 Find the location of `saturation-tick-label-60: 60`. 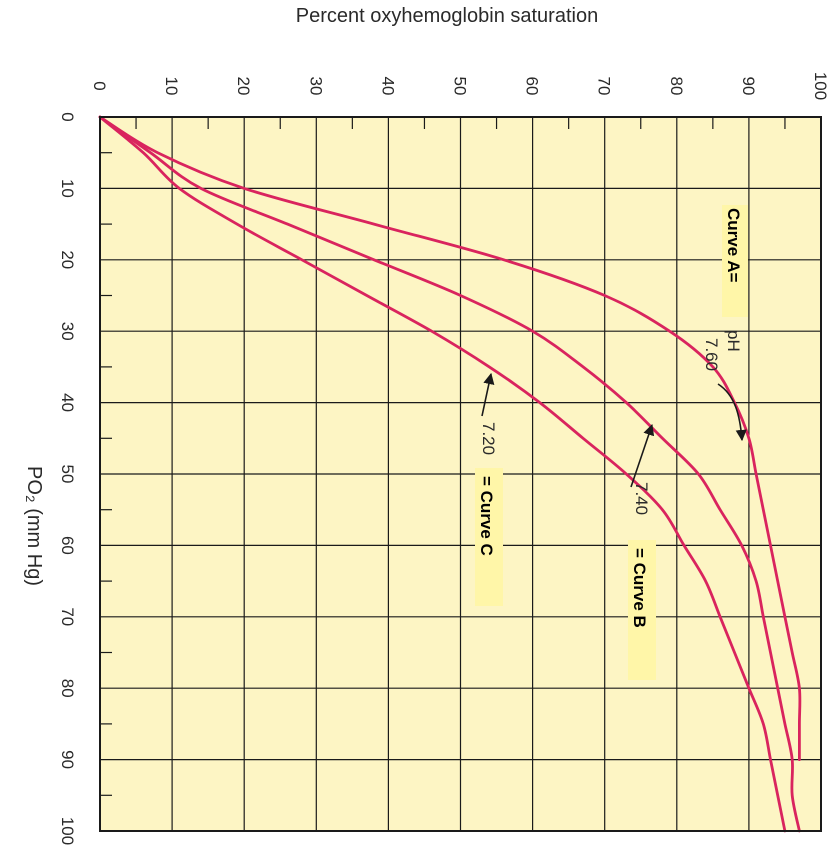

saturation-tick-label-60: 60 is located at coordinates (532, 86).